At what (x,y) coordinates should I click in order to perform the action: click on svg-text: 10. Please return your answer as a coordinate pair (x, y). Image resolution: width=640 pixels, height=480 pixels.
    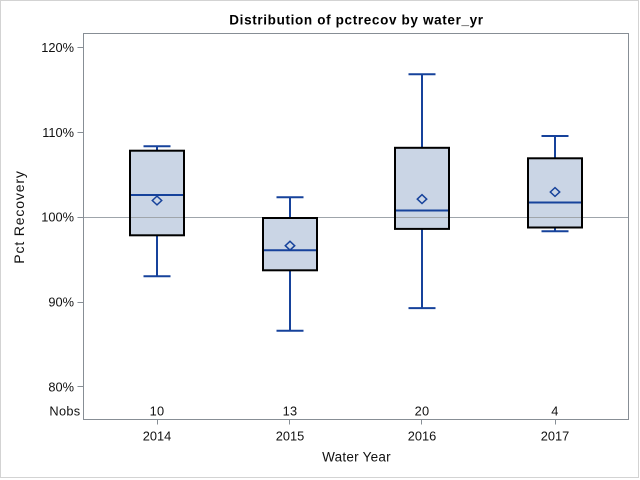
    Looking at the image, I should click on (157, 411).